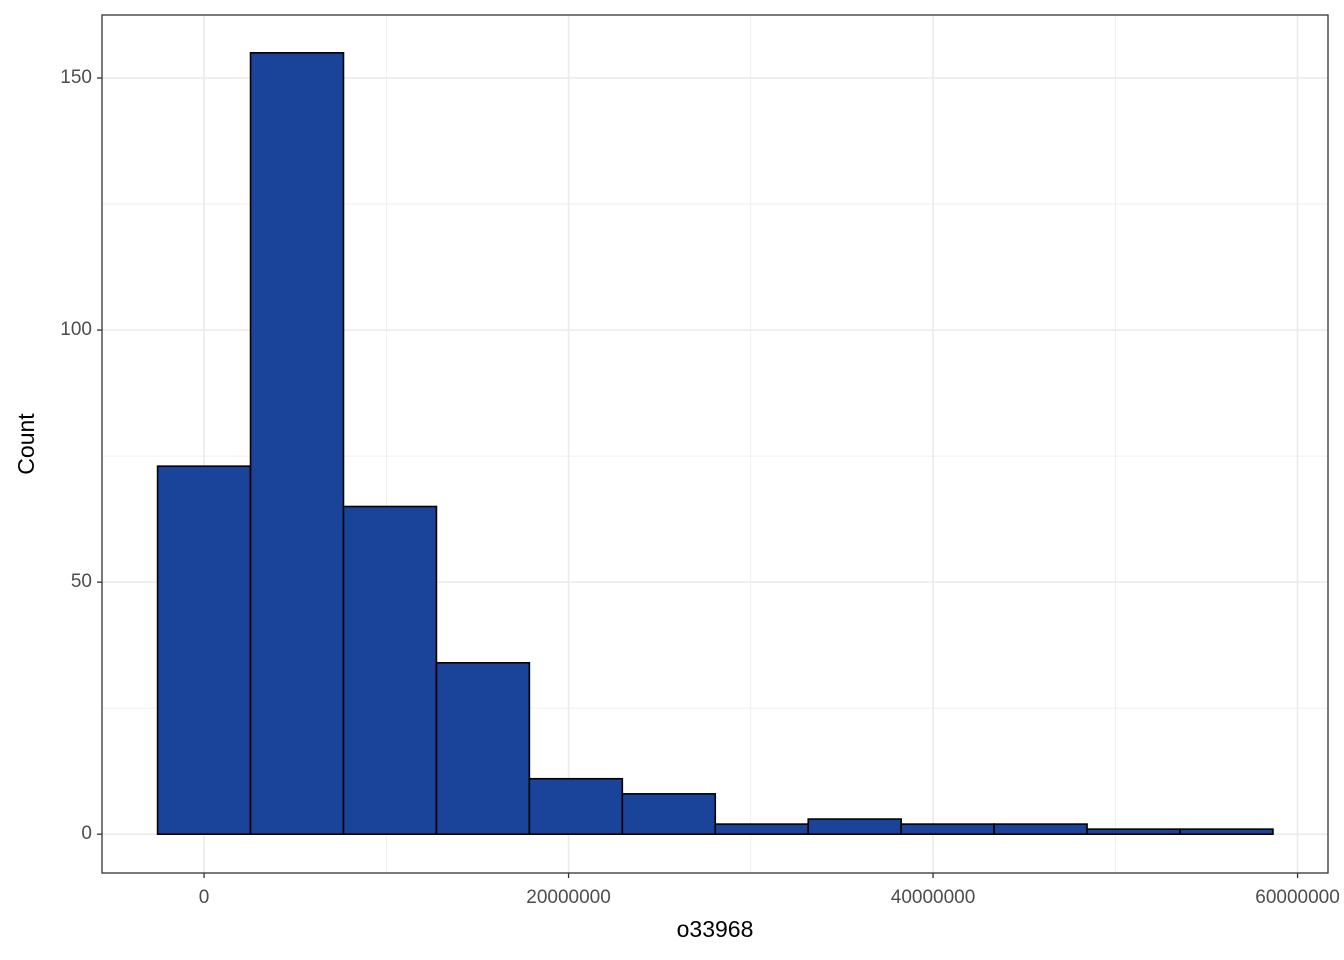  What do you see at coordinates (715, 929) in the screenshot?
I see `x-axis-title: o33968` at bounding box center [715, 929].